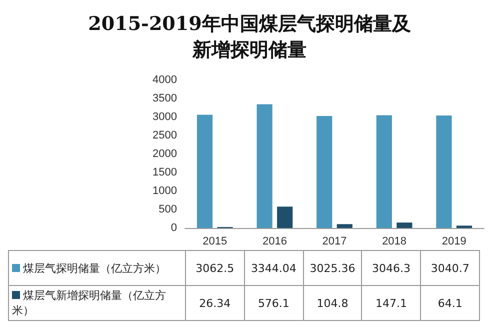 The height and width of the screenshot is (332, 499). I want to click on data-label: 3040.7, so click(450, 268).